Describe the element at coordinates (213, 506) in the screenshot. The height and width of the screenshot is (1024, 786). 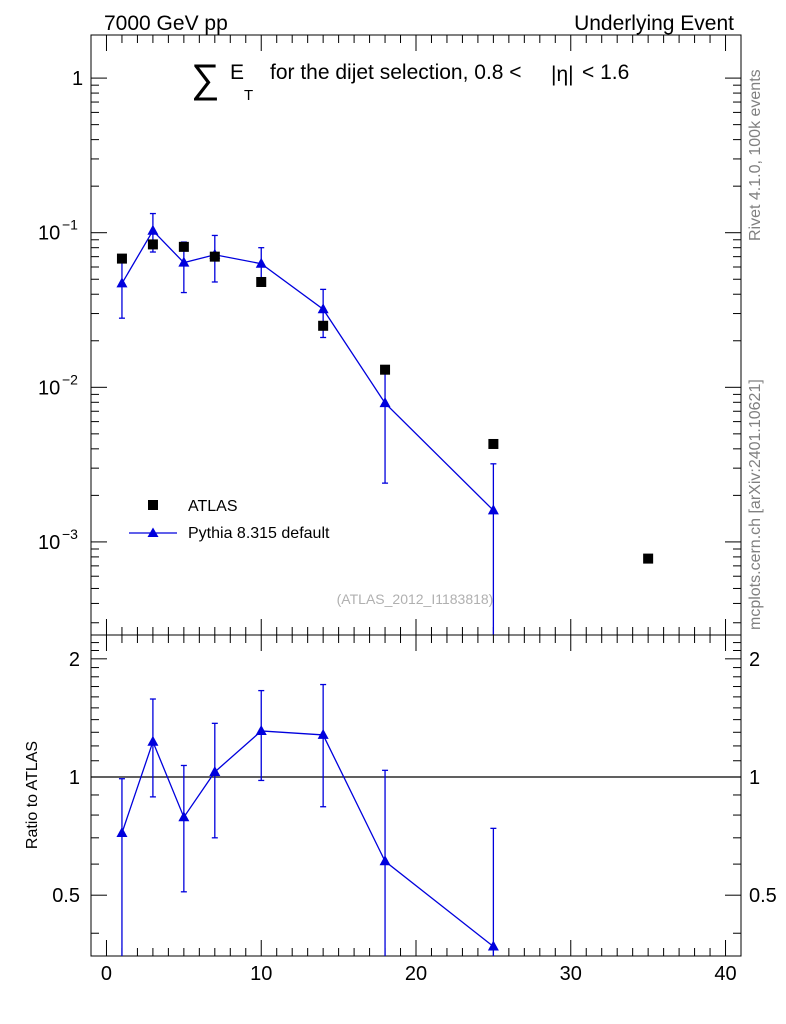
I see `legend-atlas-label: ATLAS` at that location.